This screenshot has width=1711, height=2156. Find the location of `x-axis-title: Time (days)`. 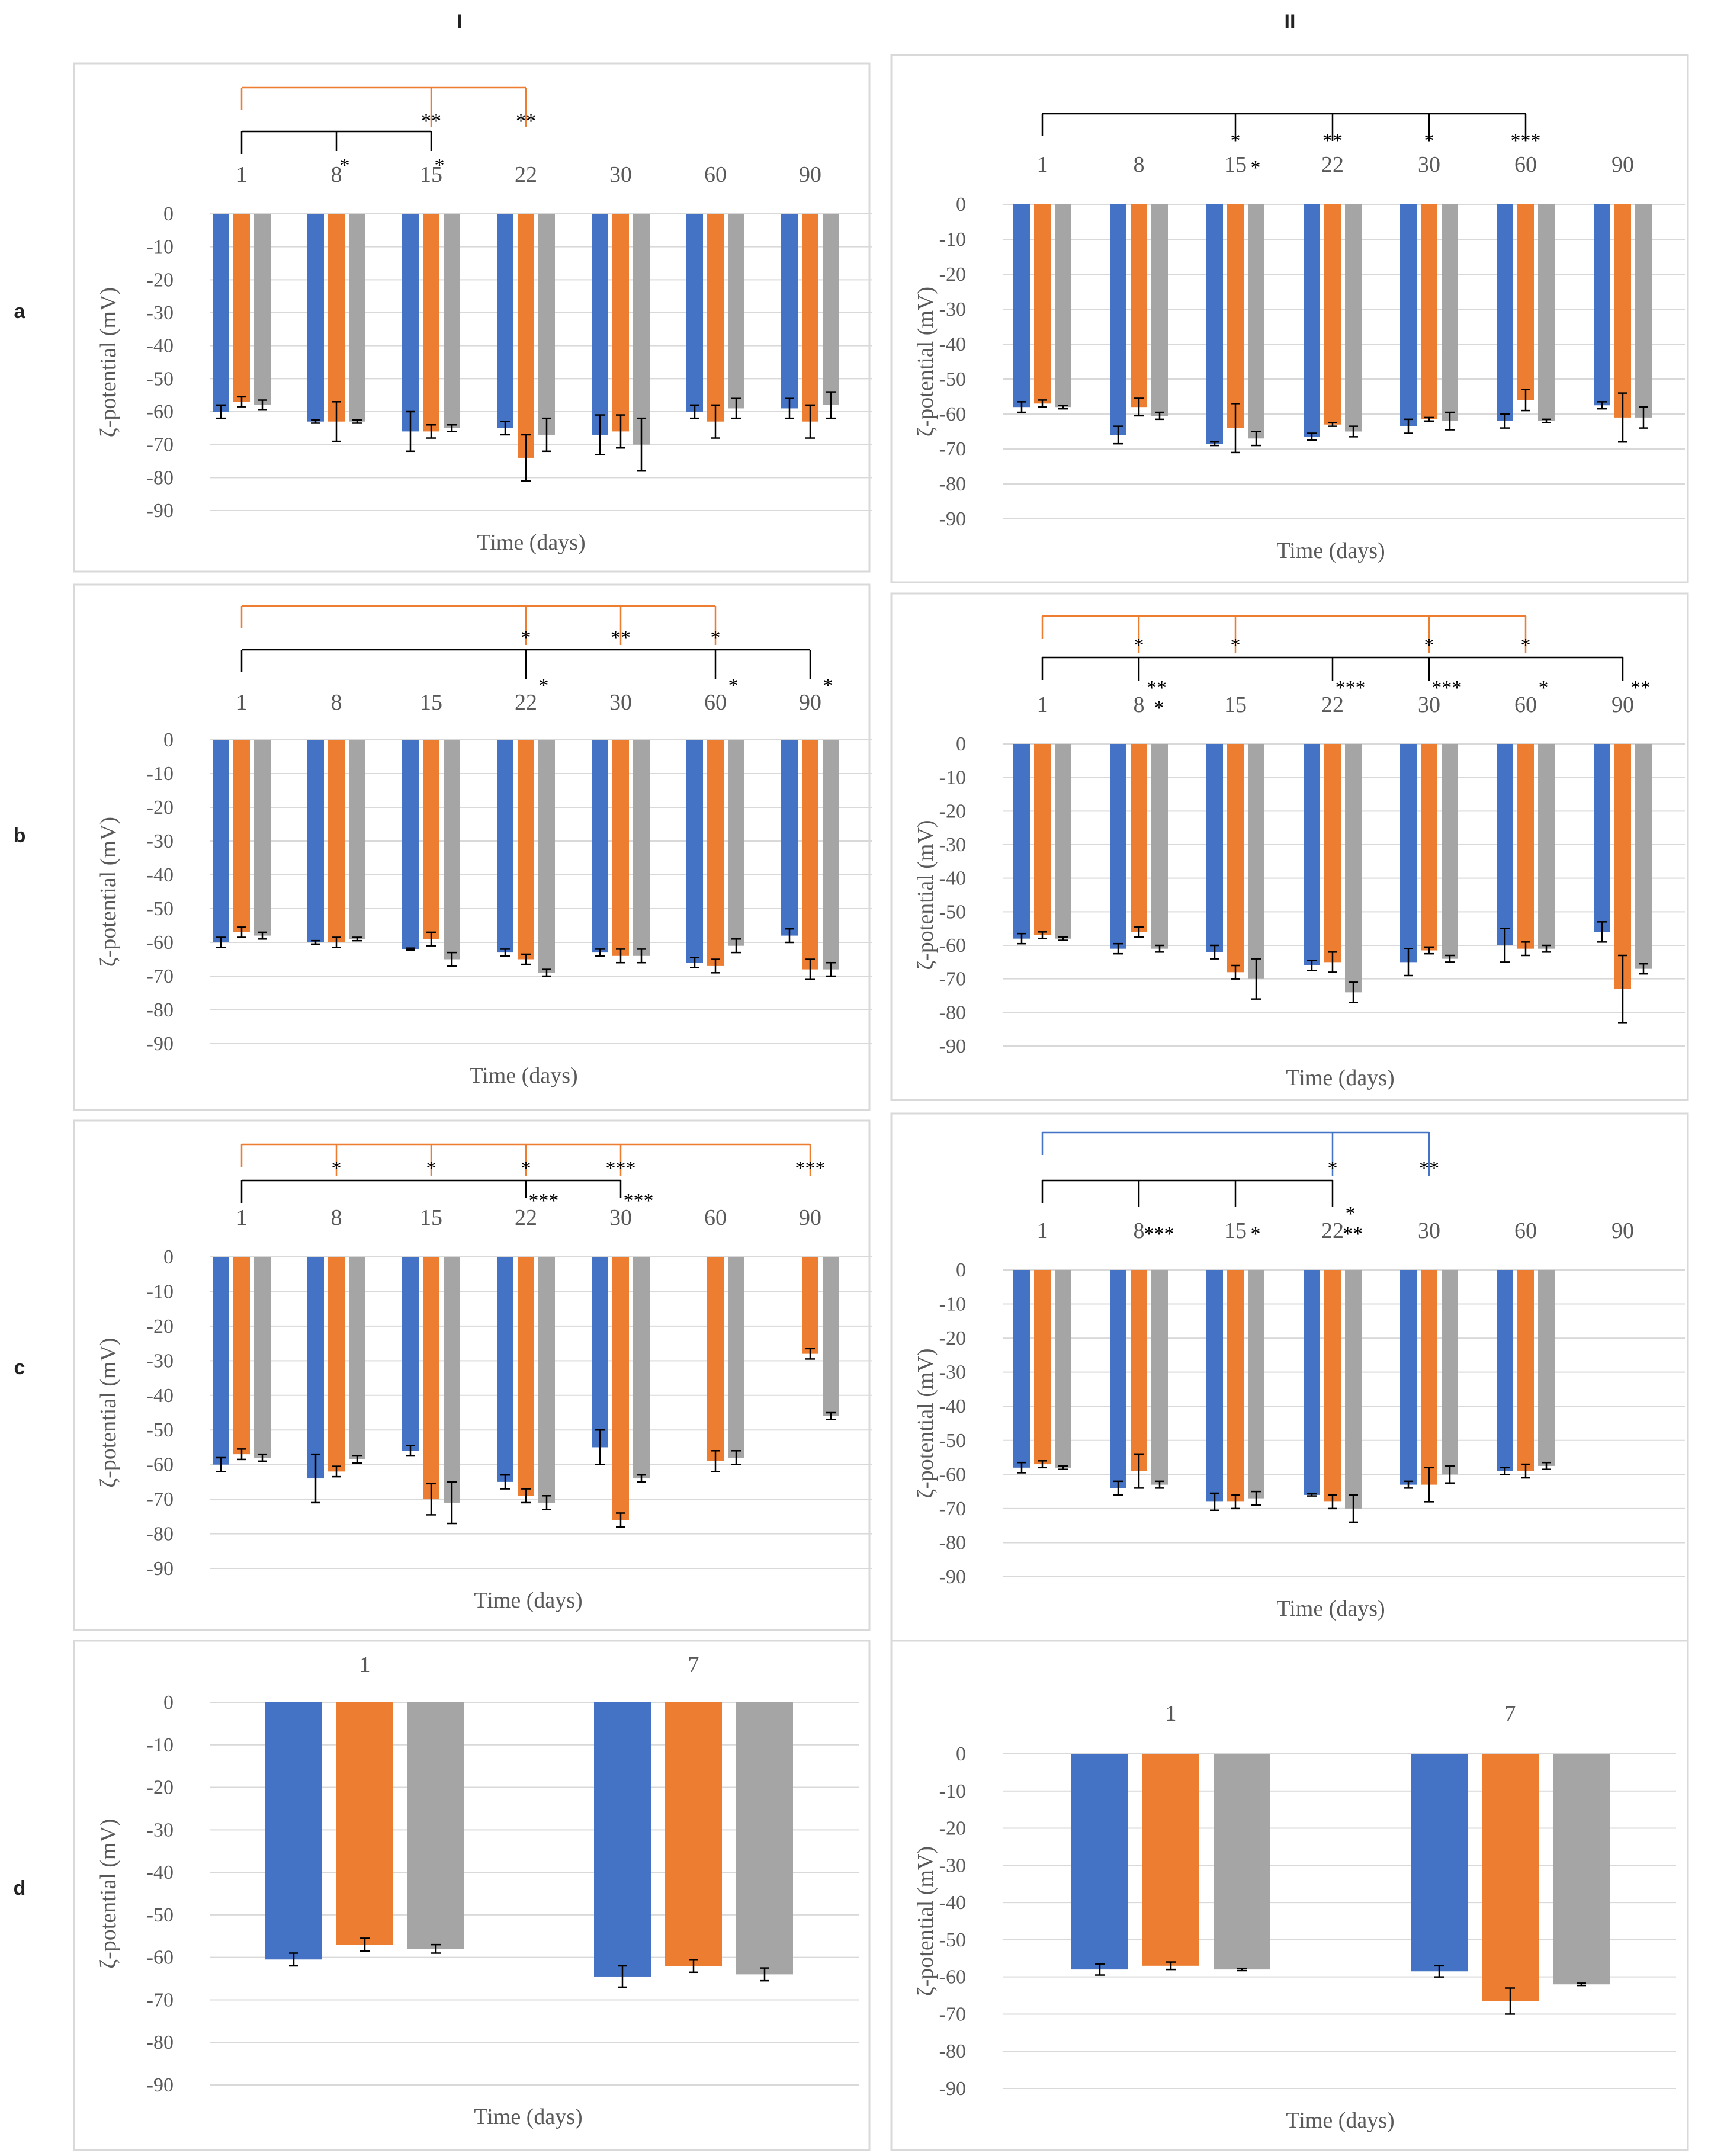

x-axis-title: Time (days) is located at coordinates (531, 542).